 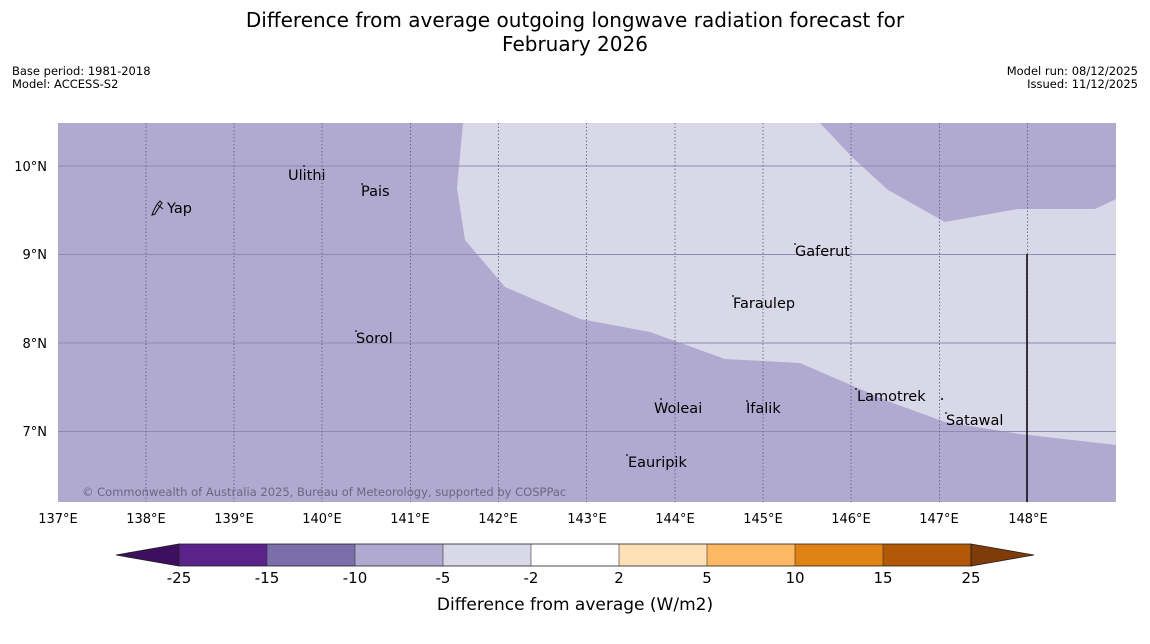 What do you see at coordinates (1082, 84) in the screenshot?
I see `issued-date: Issued: 11/12/2025` at bounding box center [1082, 84].